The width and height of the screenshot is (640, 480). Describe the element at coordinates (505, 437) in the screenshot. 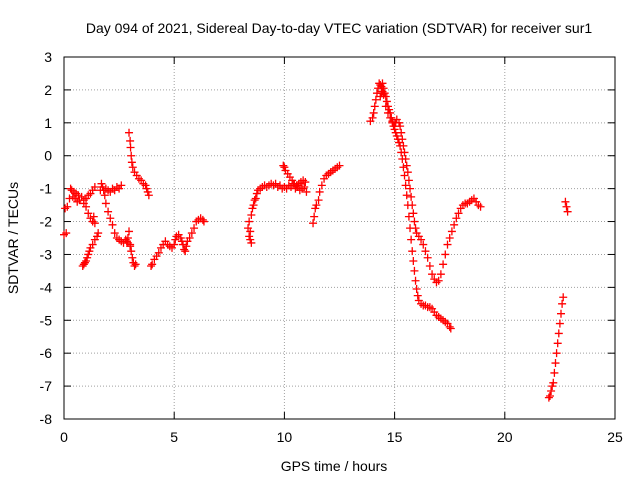

I see `x-tick-label: 20` at that location.